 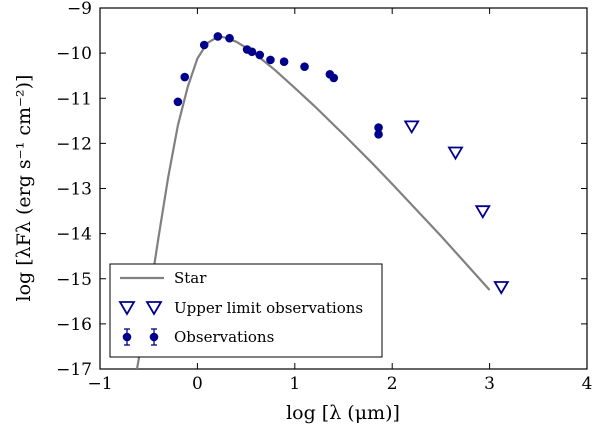 I want to click on y-tick-label: −10, so click(x=74, y=54).